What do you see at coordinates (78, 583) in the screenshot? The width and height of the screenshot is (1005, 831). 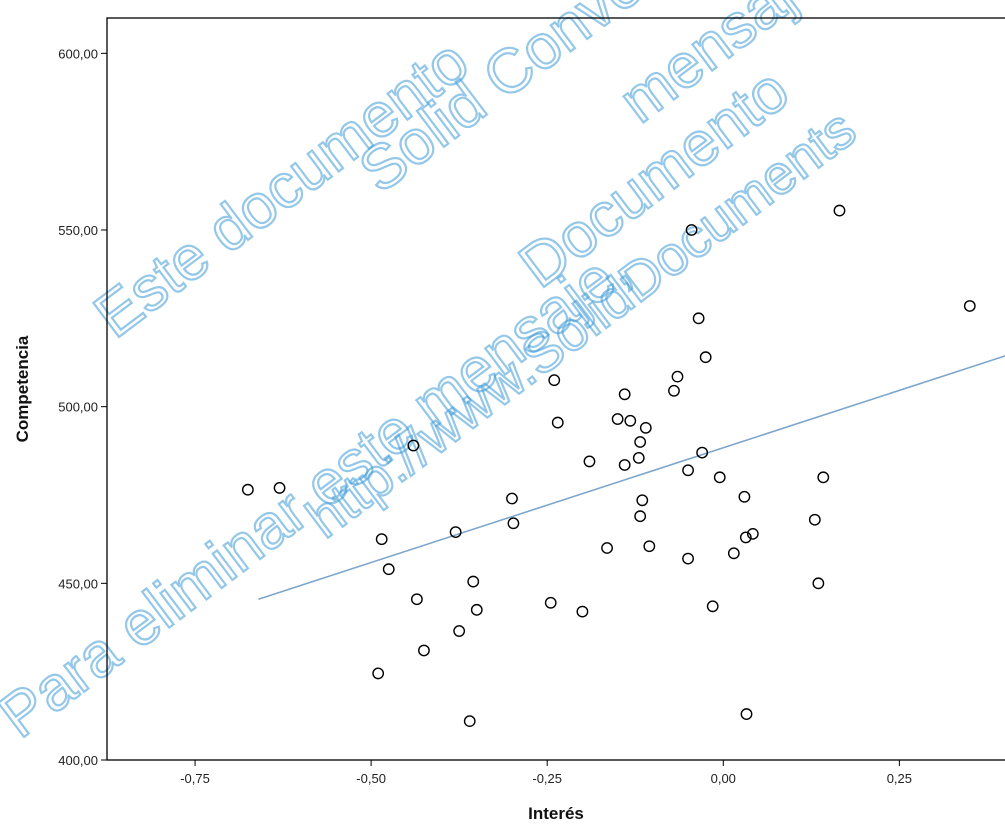 I see `y-tick-label: 450,00` at bounding box center [78, 583].